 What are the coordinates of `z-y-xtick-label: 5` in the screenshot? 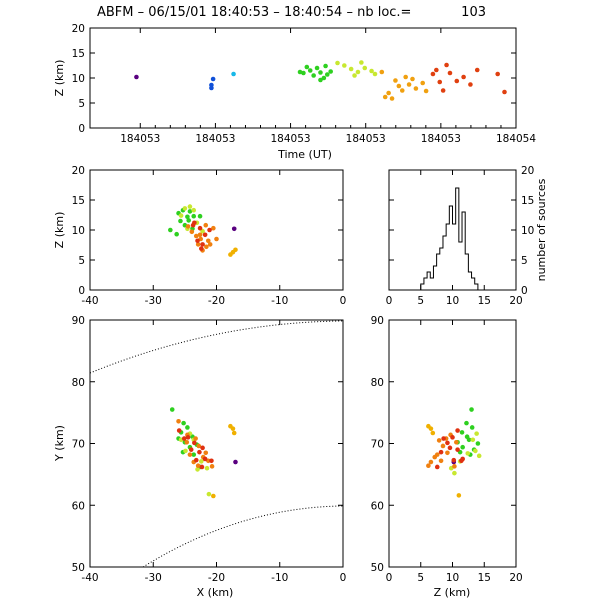 It's located at (420, 578).